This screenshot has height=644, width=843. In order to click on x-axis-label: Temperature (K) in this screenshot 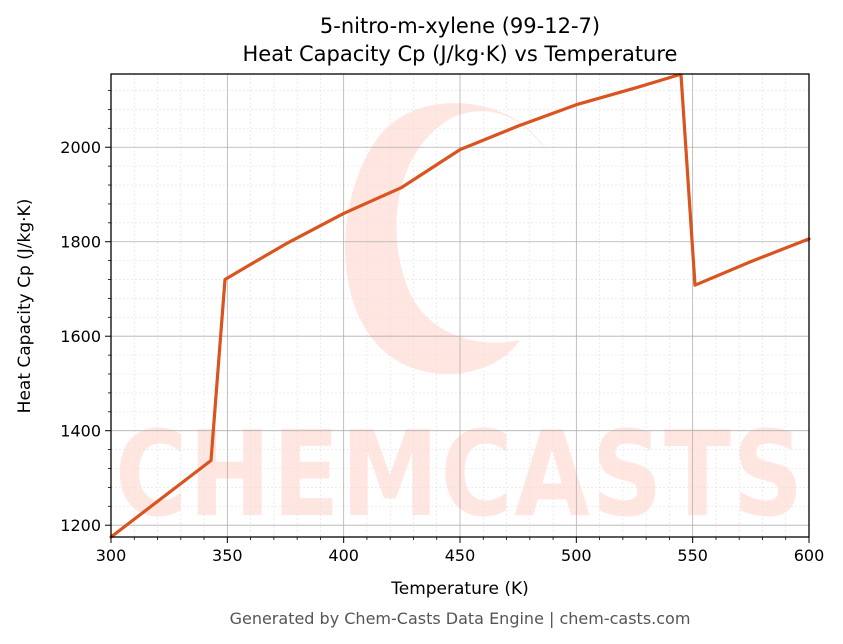, I will do `click(459, 589)`.